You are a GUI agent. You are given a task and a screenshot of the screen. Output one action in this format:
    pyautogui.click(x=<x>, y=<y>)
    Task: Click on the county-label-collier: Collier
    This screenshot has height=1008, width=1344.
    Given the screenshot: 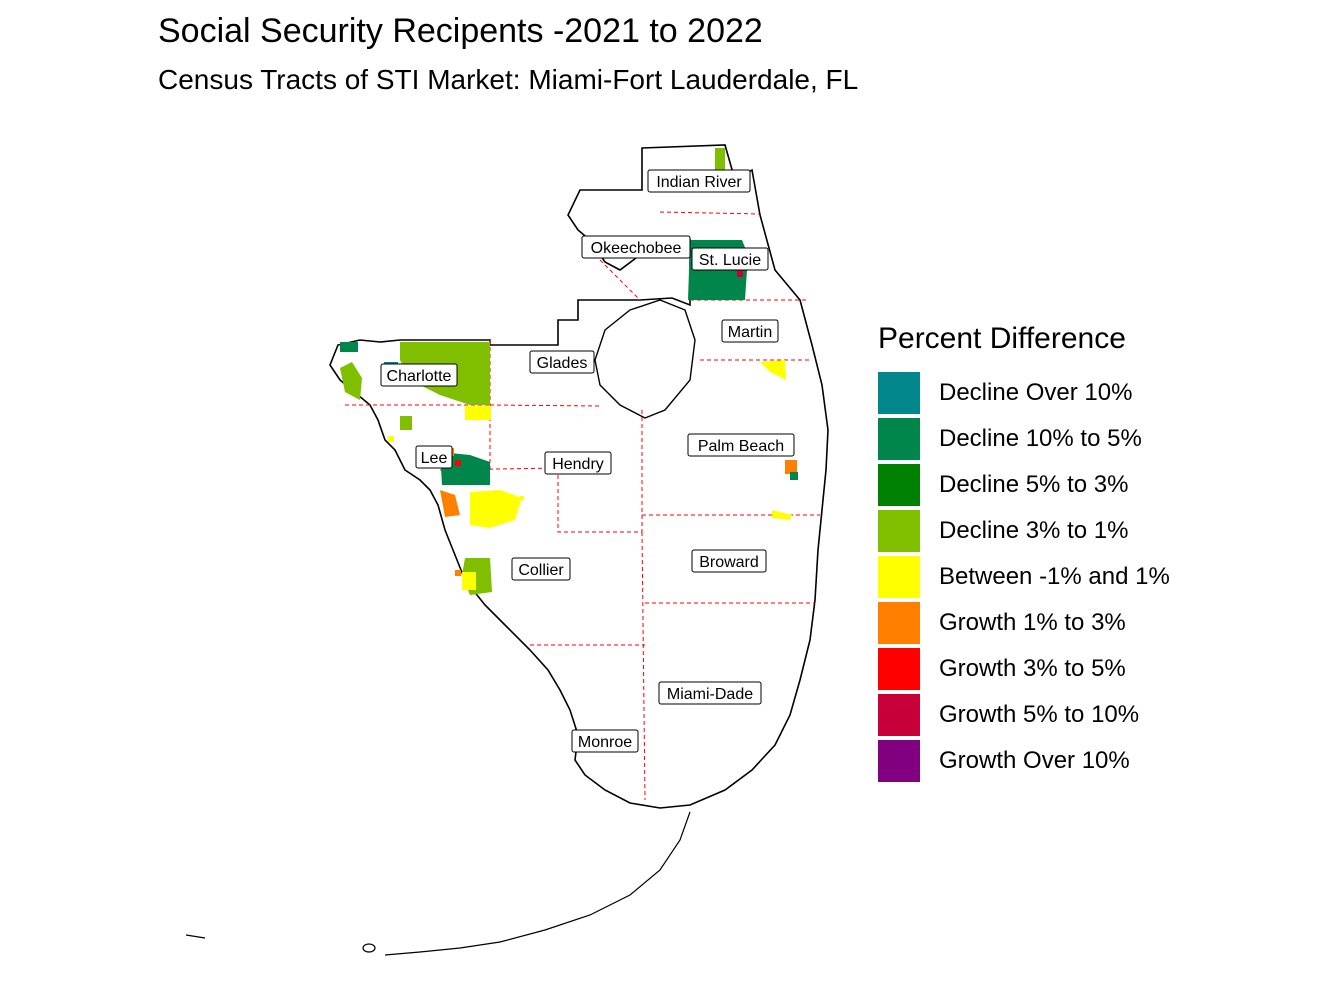 What is the action you would take?
    pyautogui.click(x=541, y=569)
    